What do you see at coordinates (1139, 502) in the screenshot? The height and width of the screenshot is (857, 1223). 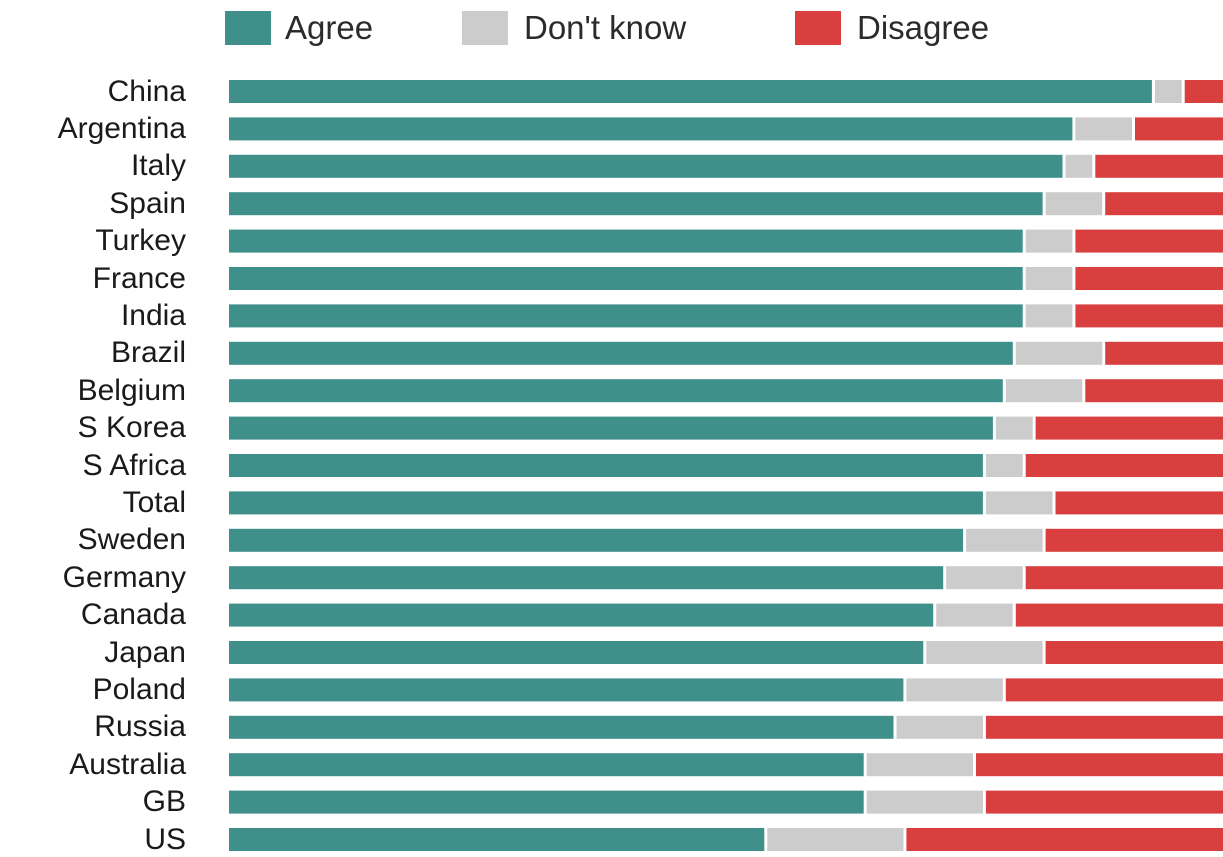 I see `bar-total-disagree` at bounding box center [1139, 502].